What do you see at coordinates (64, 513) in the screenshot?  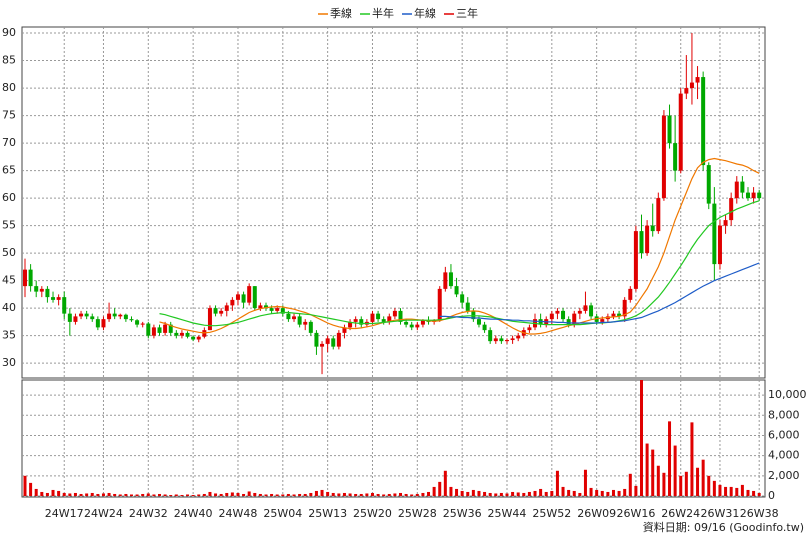 I see `x-tick-label: 24W17` at bounding box center [64, 513].